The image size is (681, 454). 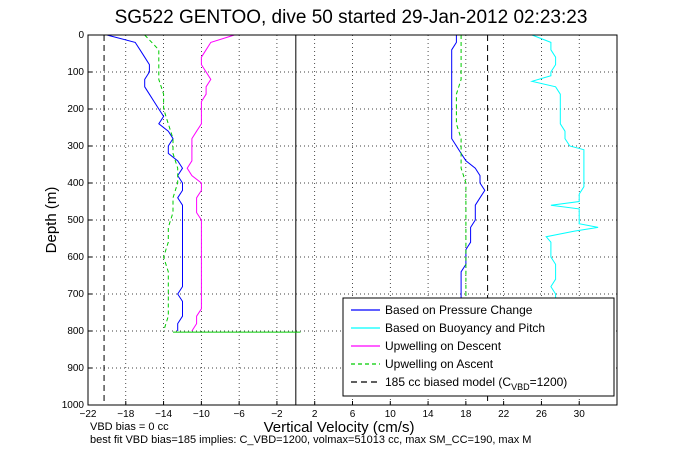 What do you see at coordinates (466, 414) in the screenshot?
I see `x-tick-label: 18` at bounding box center [466, 414].